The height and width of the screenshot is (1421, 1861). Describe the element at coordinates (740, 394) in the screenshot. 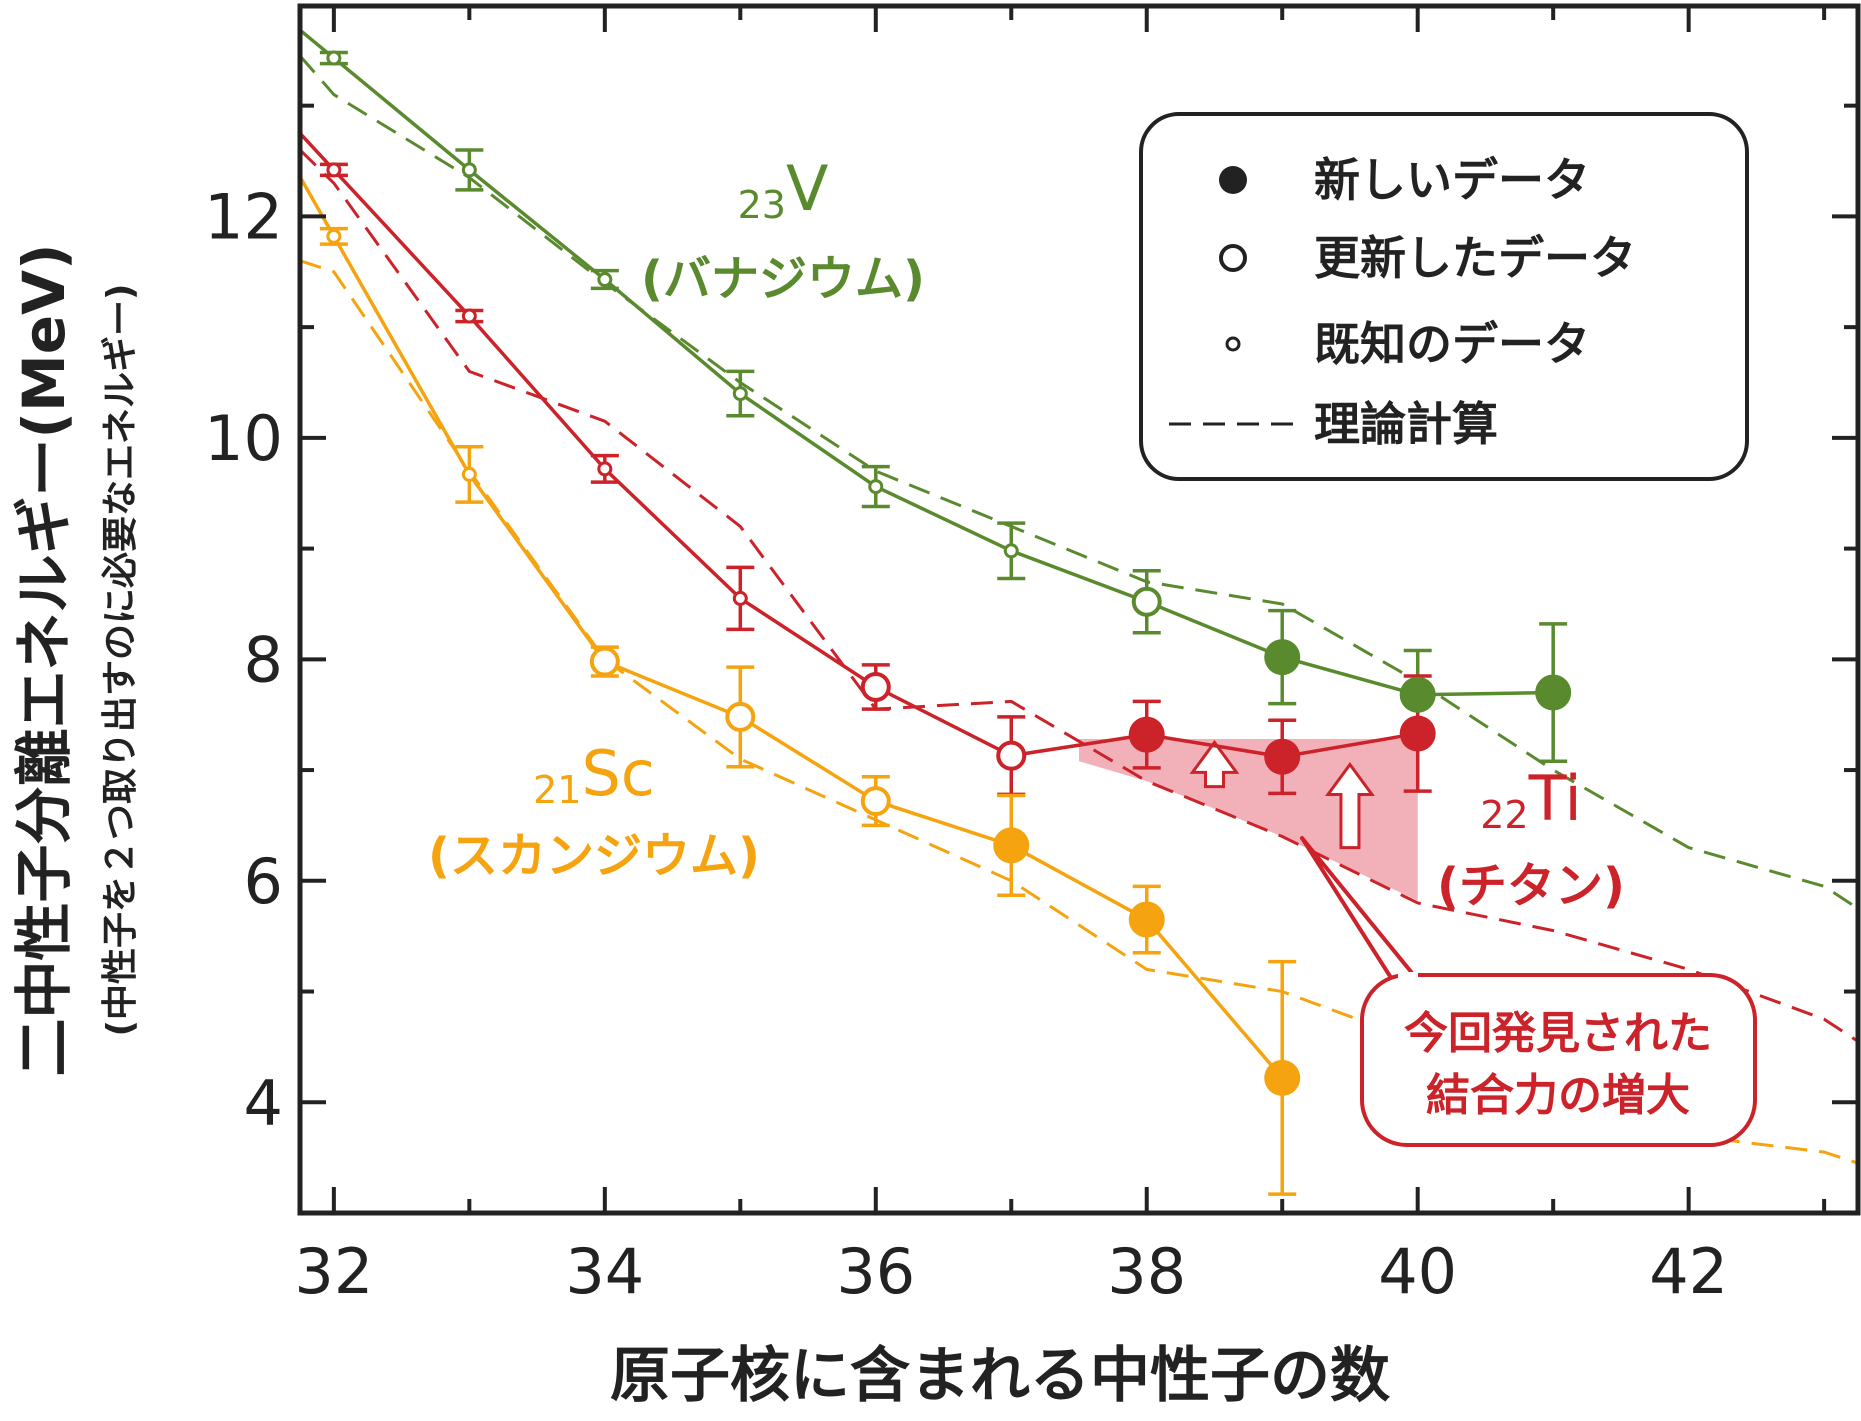

I see `v-point-x35` at that location.